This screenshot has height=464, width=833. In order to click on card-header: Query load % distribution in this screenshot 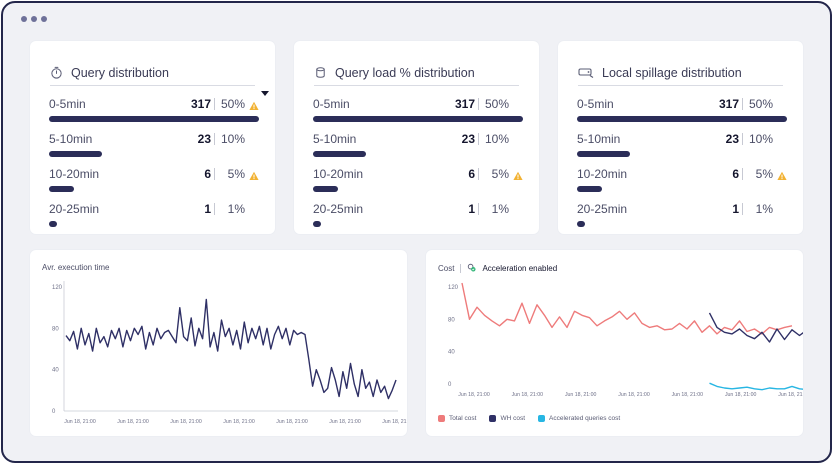, I will do `click(416, 73)`.